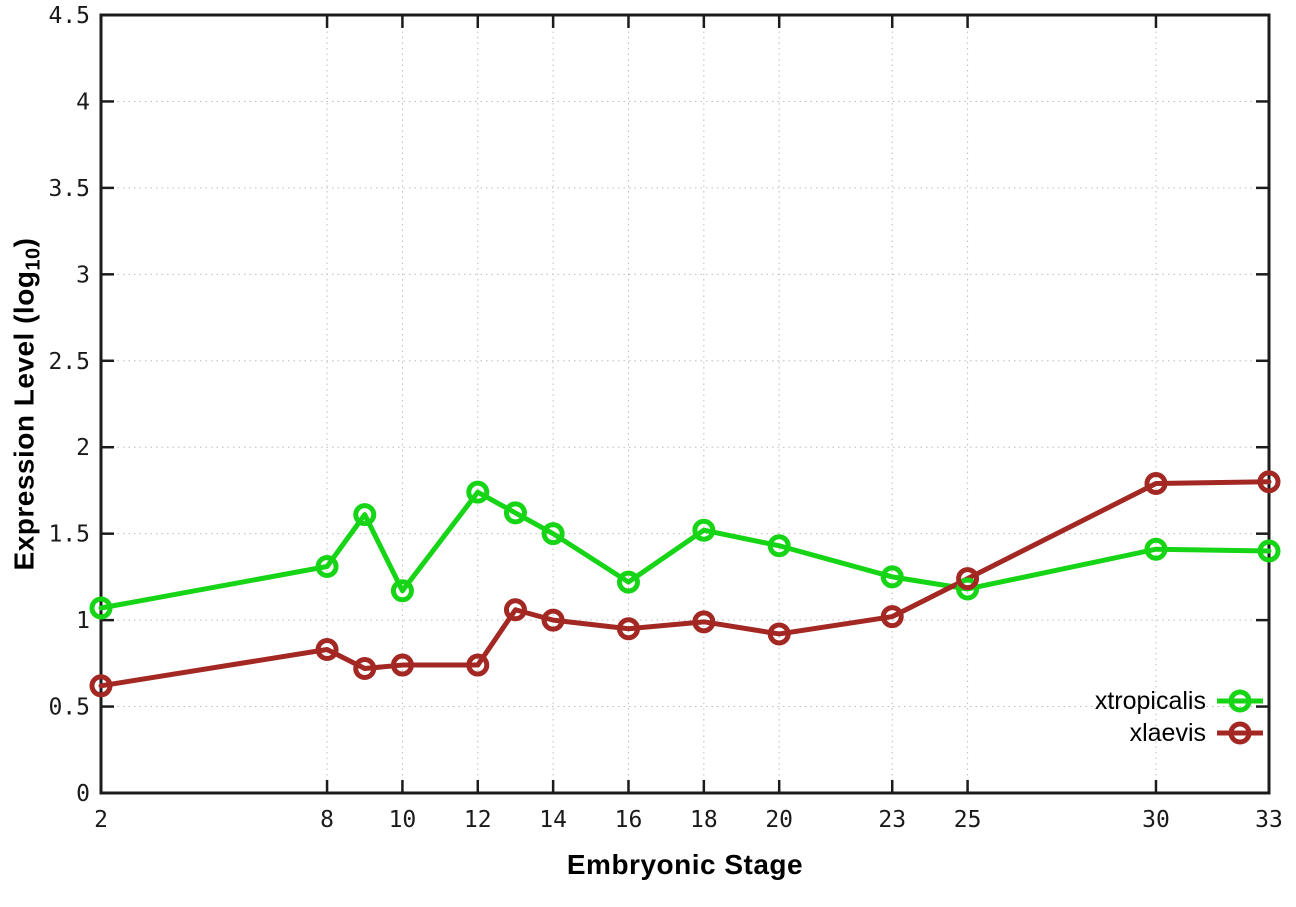 Image resolution: width=1296 pixels, height=907 pixels. I want to click on x-tick-label: 10, so click(403, 820).